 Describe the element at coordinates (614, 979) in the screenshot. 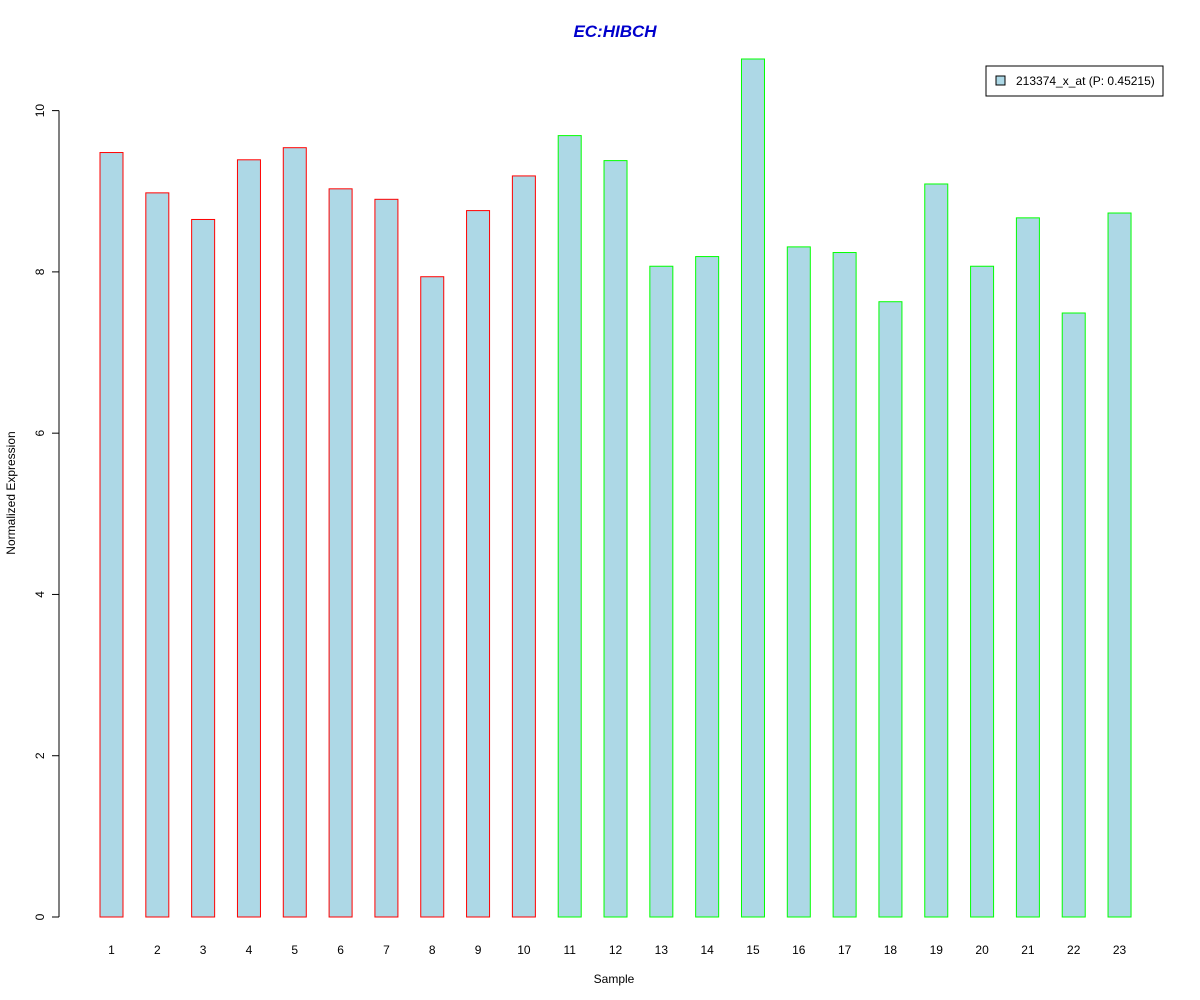

I see `x-axis-label: Sample` at that location.